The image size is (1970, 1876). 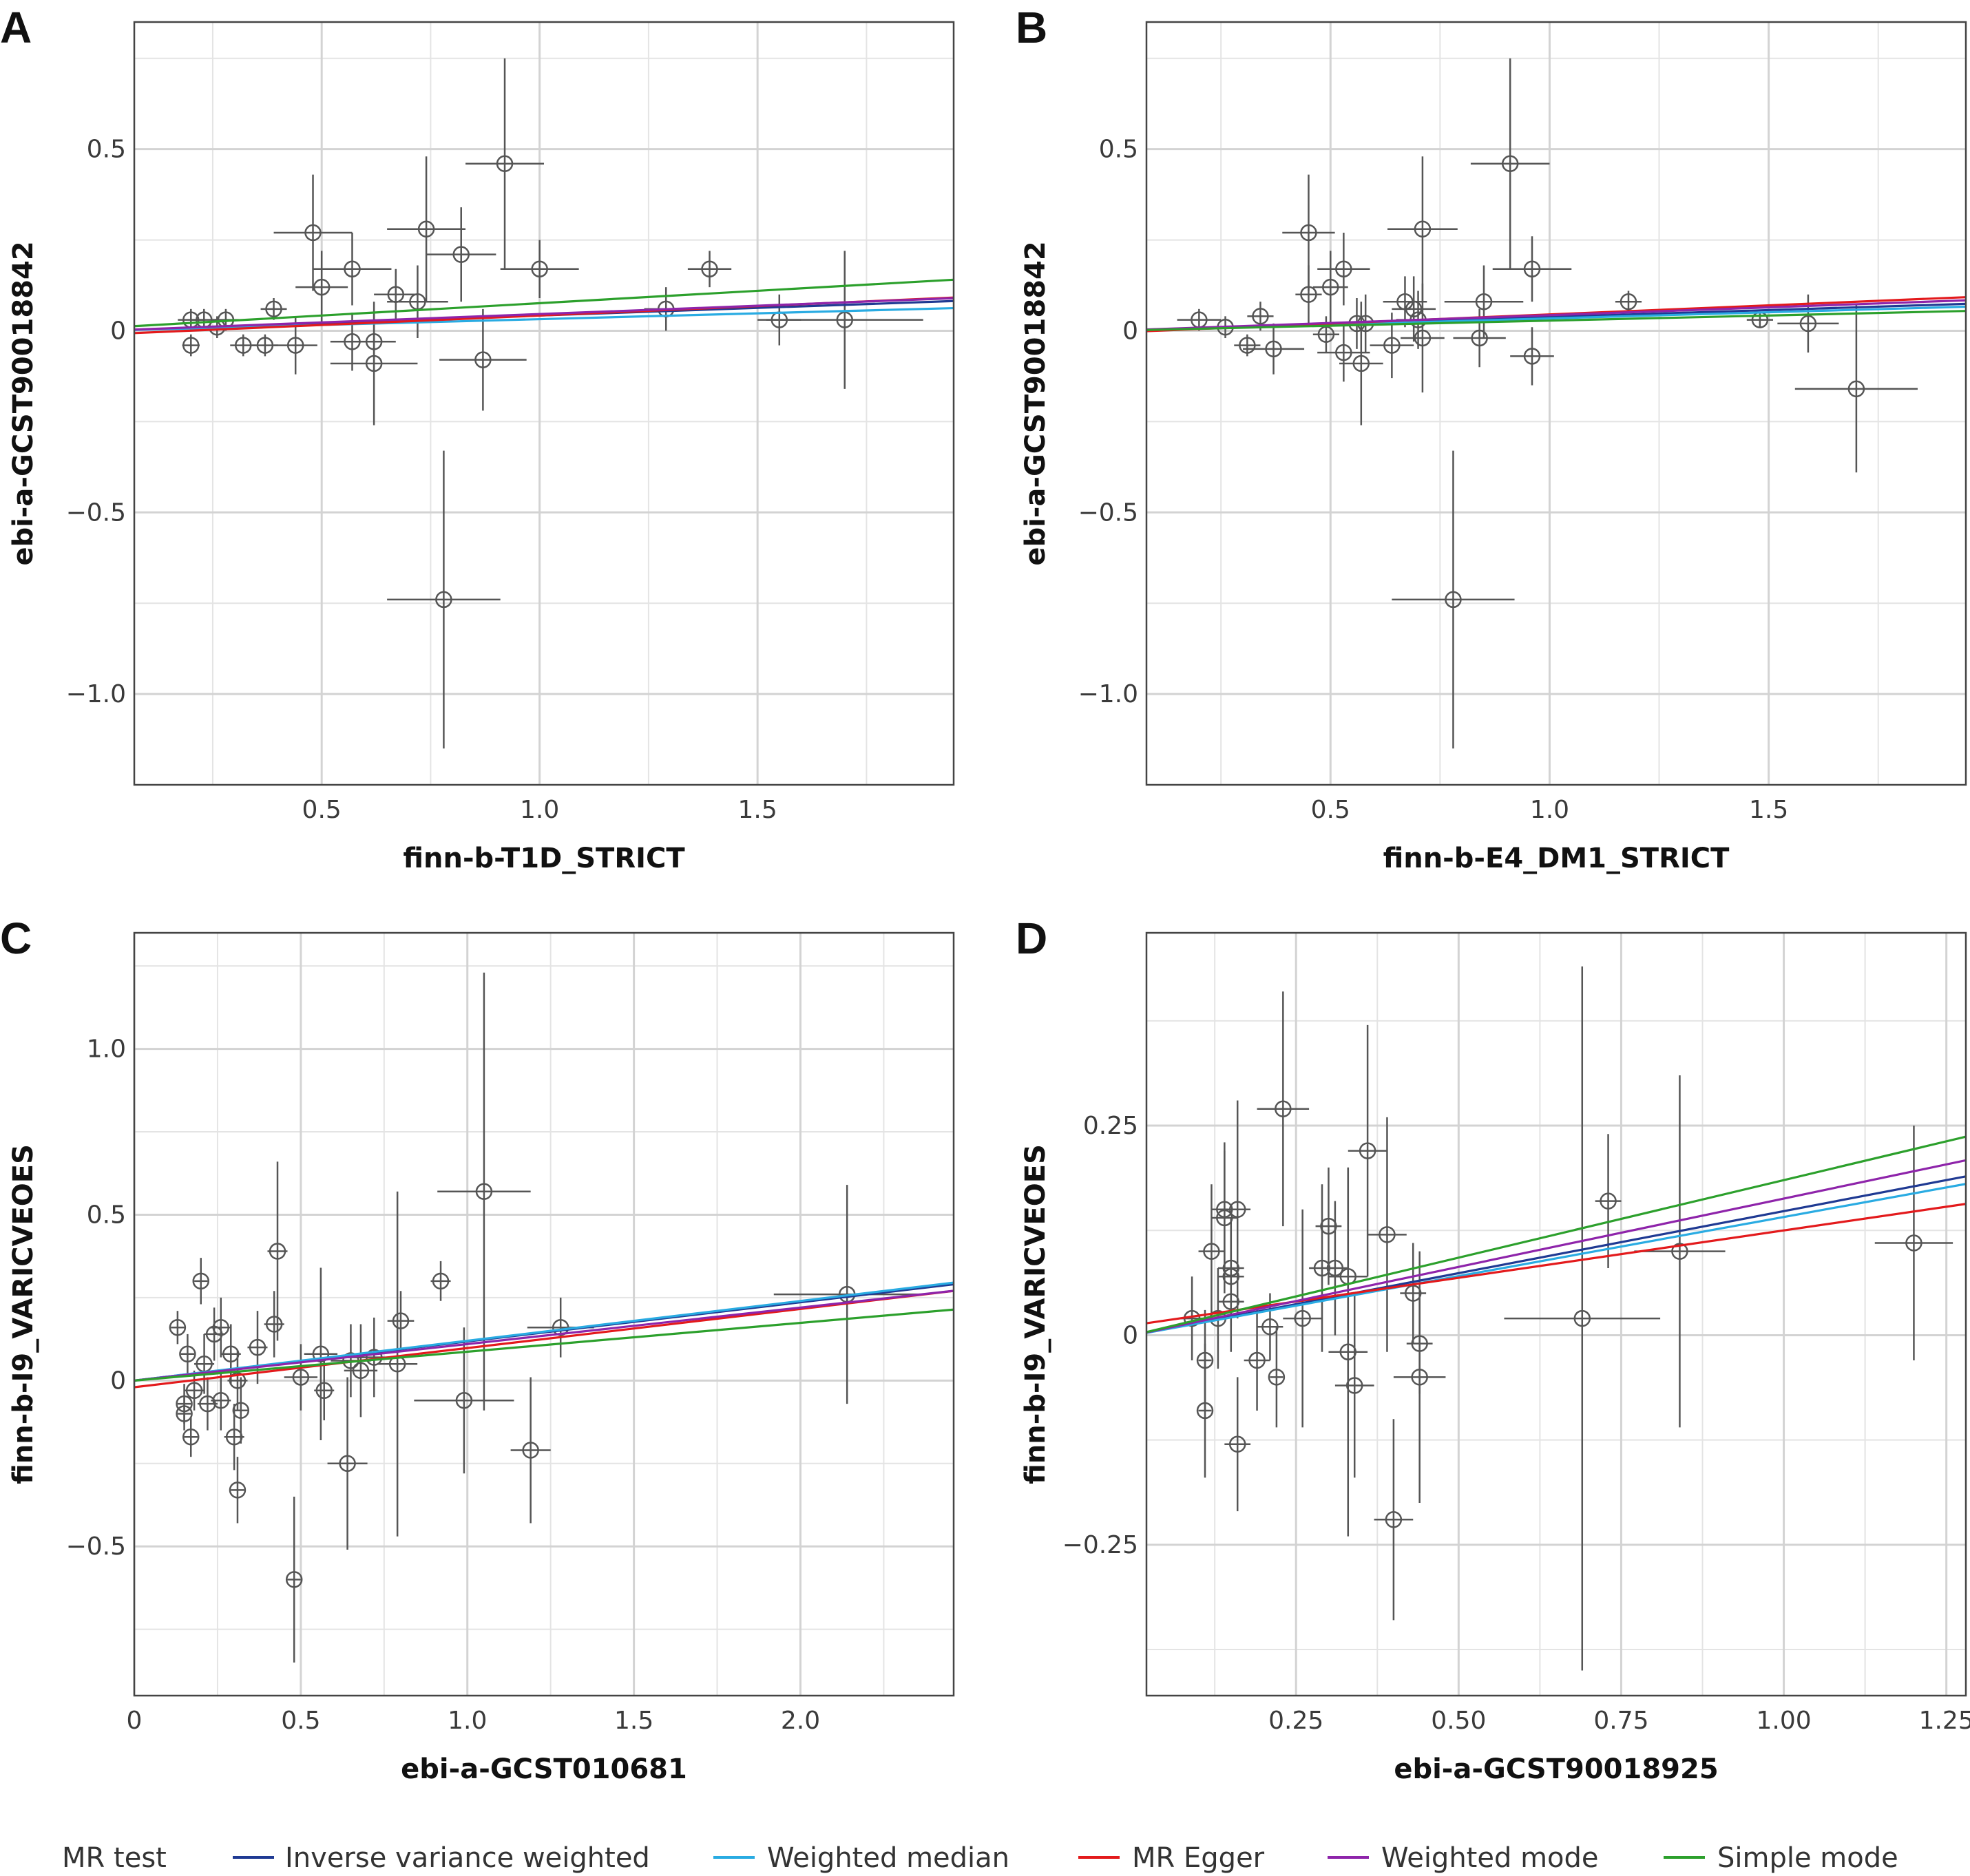 I want to click on panel-a-letter: A, so click(x=16, y=27).